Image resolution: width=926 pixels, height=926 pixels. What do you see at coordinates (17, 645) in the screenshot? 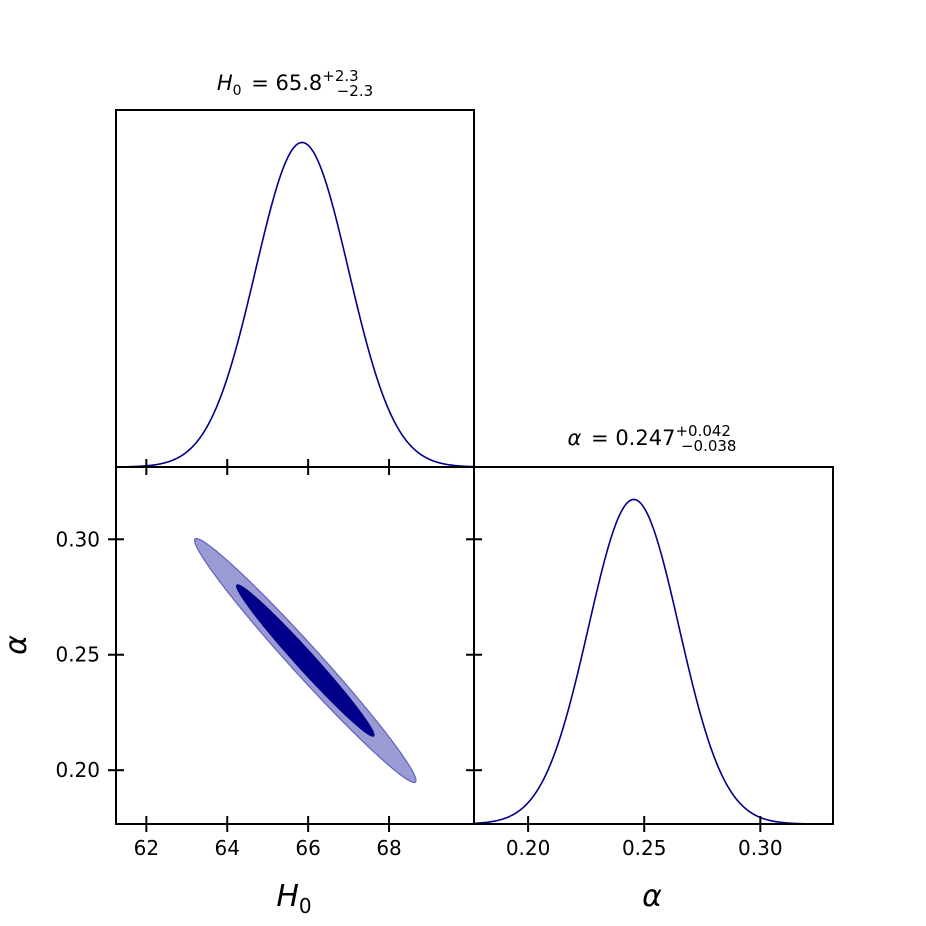
I see `y-axis-label-alpha: α` at bounding box center [17, 645].